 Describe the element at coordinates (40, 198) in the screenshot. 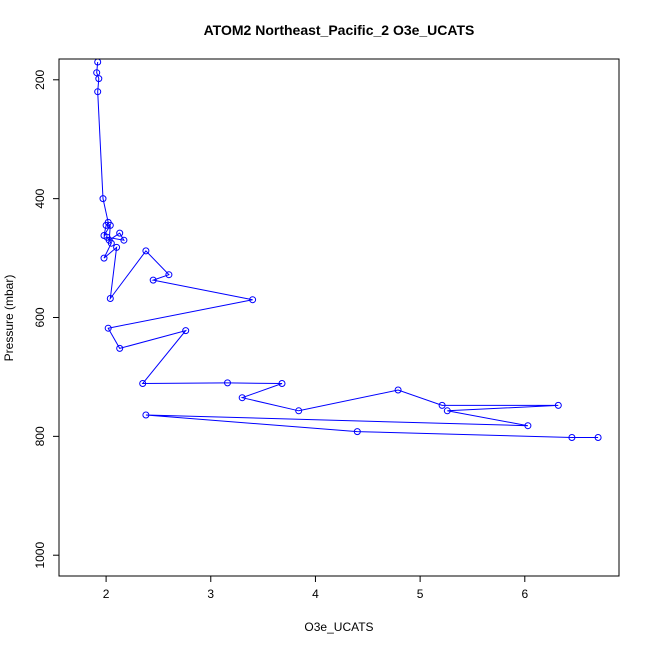

I see `y-tick-label: 400` at that location.